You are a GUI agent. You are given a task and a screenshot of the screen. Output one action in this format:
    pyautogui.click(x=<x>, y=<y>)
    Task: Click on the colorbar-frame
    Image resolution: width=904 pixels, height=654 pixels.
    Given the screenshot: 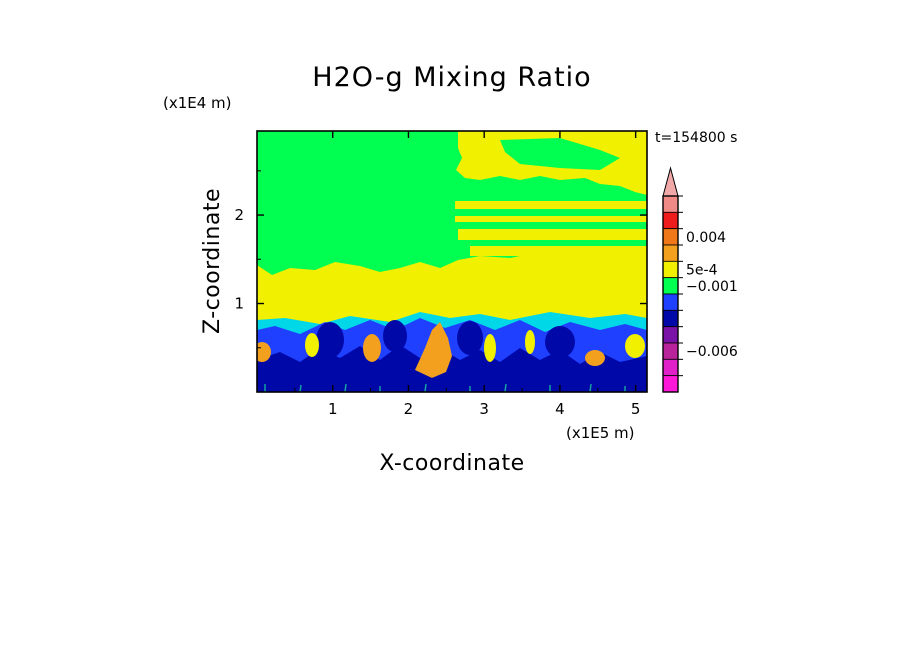 What is the action you would take?
    pyautogui.click(x=670, y=294)
    